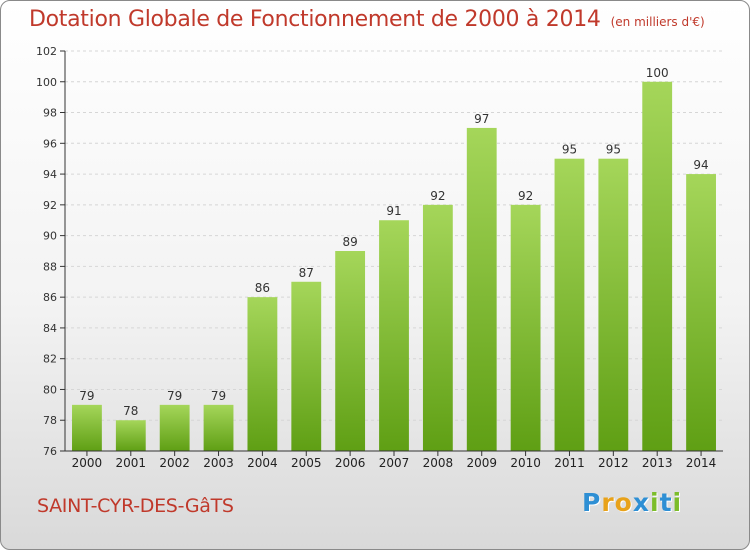  I want to click on proxiti-logo-letter: t, so click(666, 502).